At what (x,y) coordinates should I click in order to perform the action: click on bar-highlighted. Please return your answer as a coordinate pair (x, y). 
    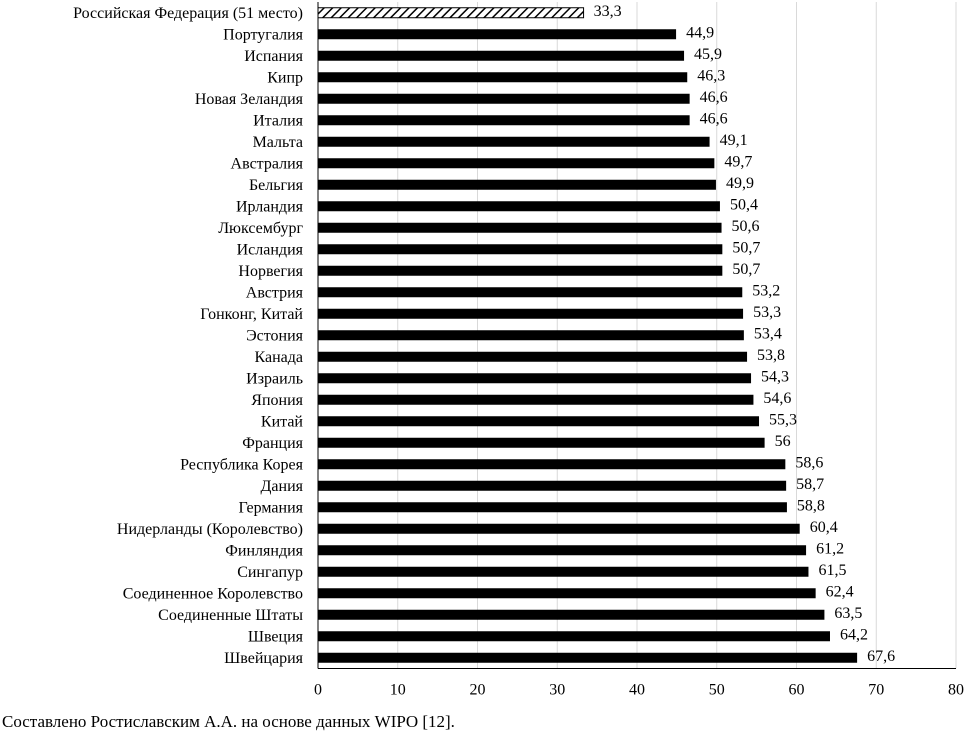
    Looking at the image, I should click on (451, 13).